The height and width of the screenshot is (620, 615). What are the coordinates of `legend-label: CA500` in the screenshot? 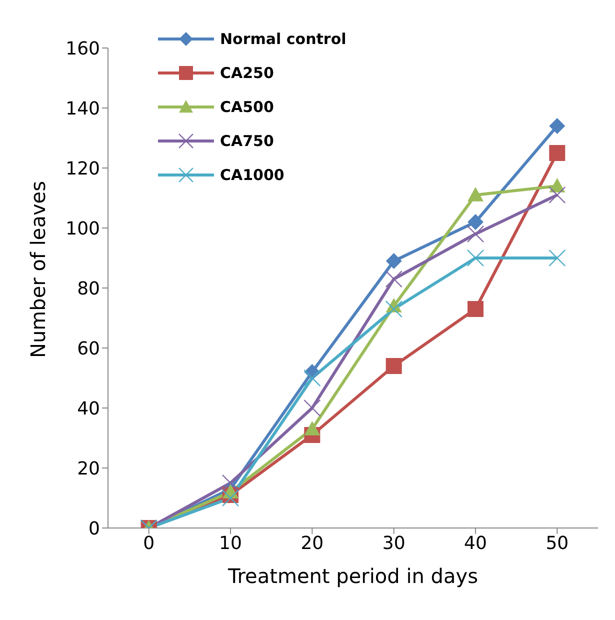 It's located at (247, 107).